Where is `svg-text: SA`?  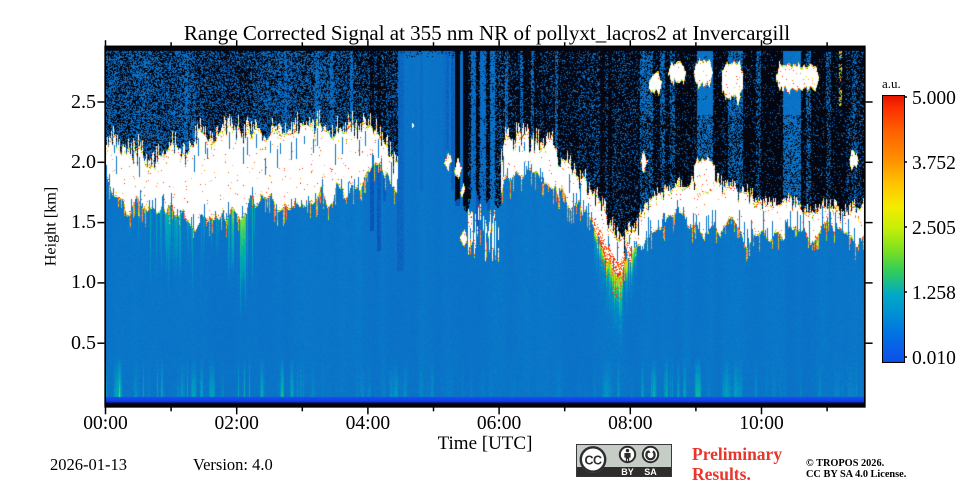 svg-text: SA is located at coordinates (650, 472).